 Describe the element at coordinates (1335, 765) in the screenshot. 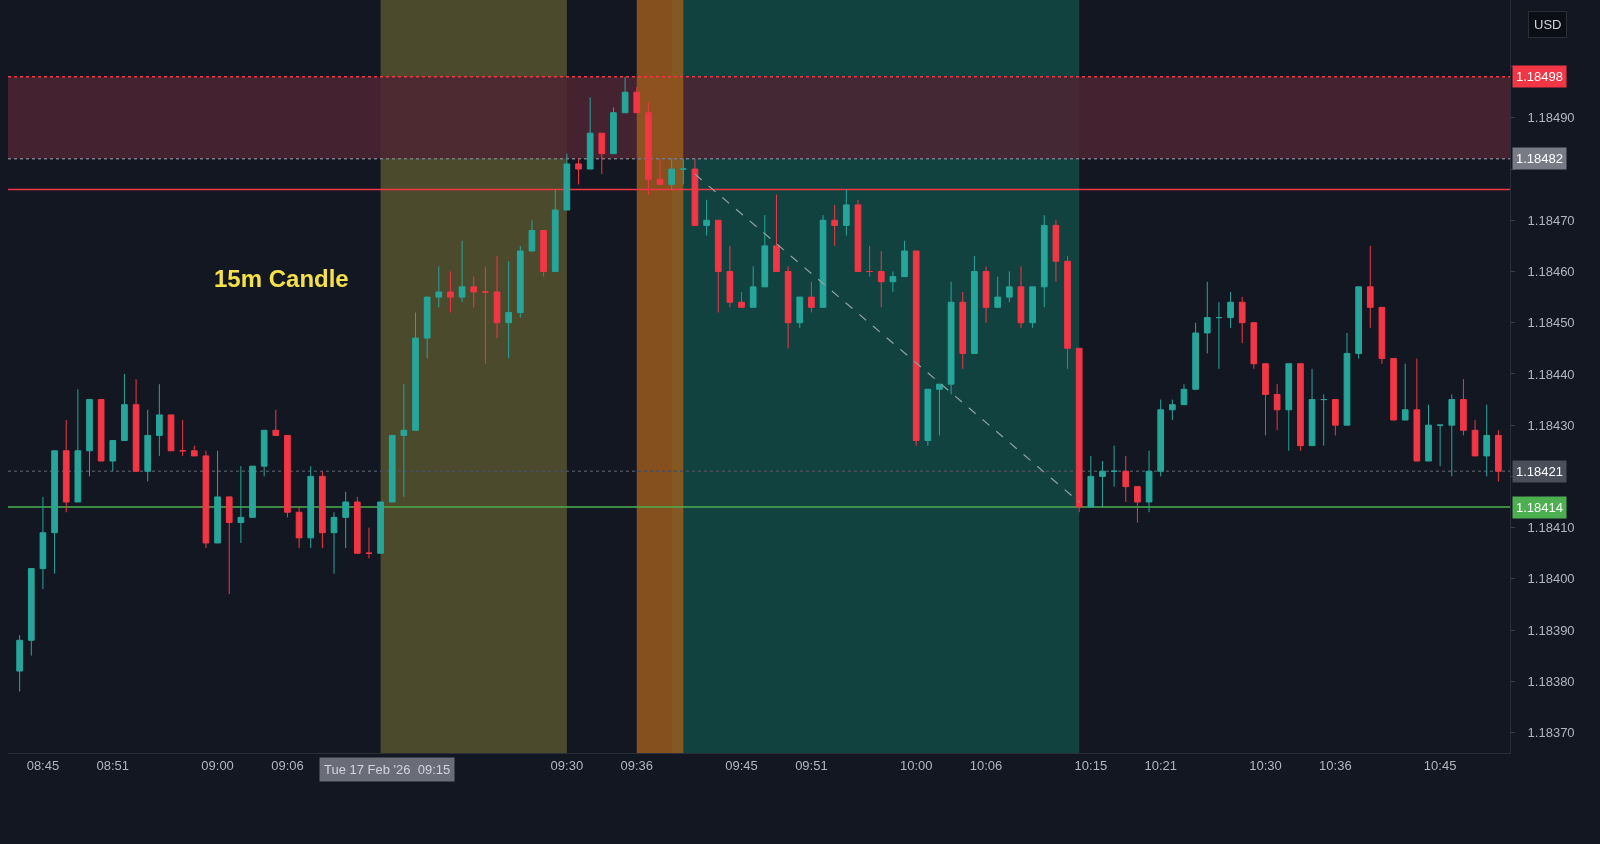

I see `x-tick-label: 10:36` at that location.